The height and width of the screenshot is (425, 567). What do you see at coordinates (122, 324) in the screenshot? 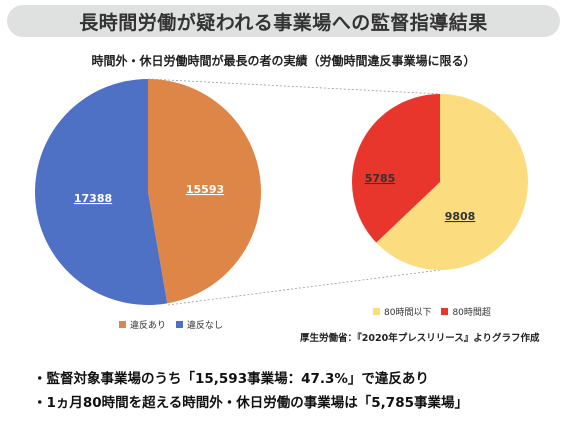
I see `legend-swatch-violation` at bounding box center [122, 324].